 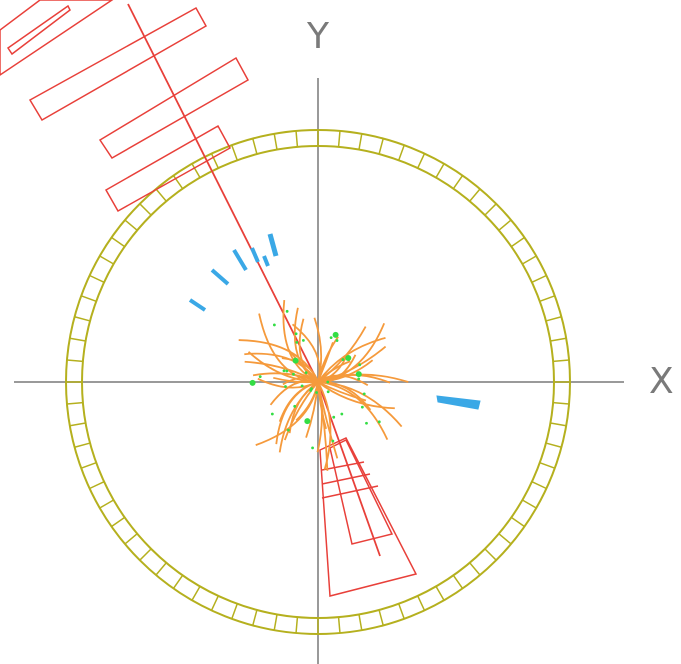 I want to click on muon-chambers-top, so click(x=125, y=106).